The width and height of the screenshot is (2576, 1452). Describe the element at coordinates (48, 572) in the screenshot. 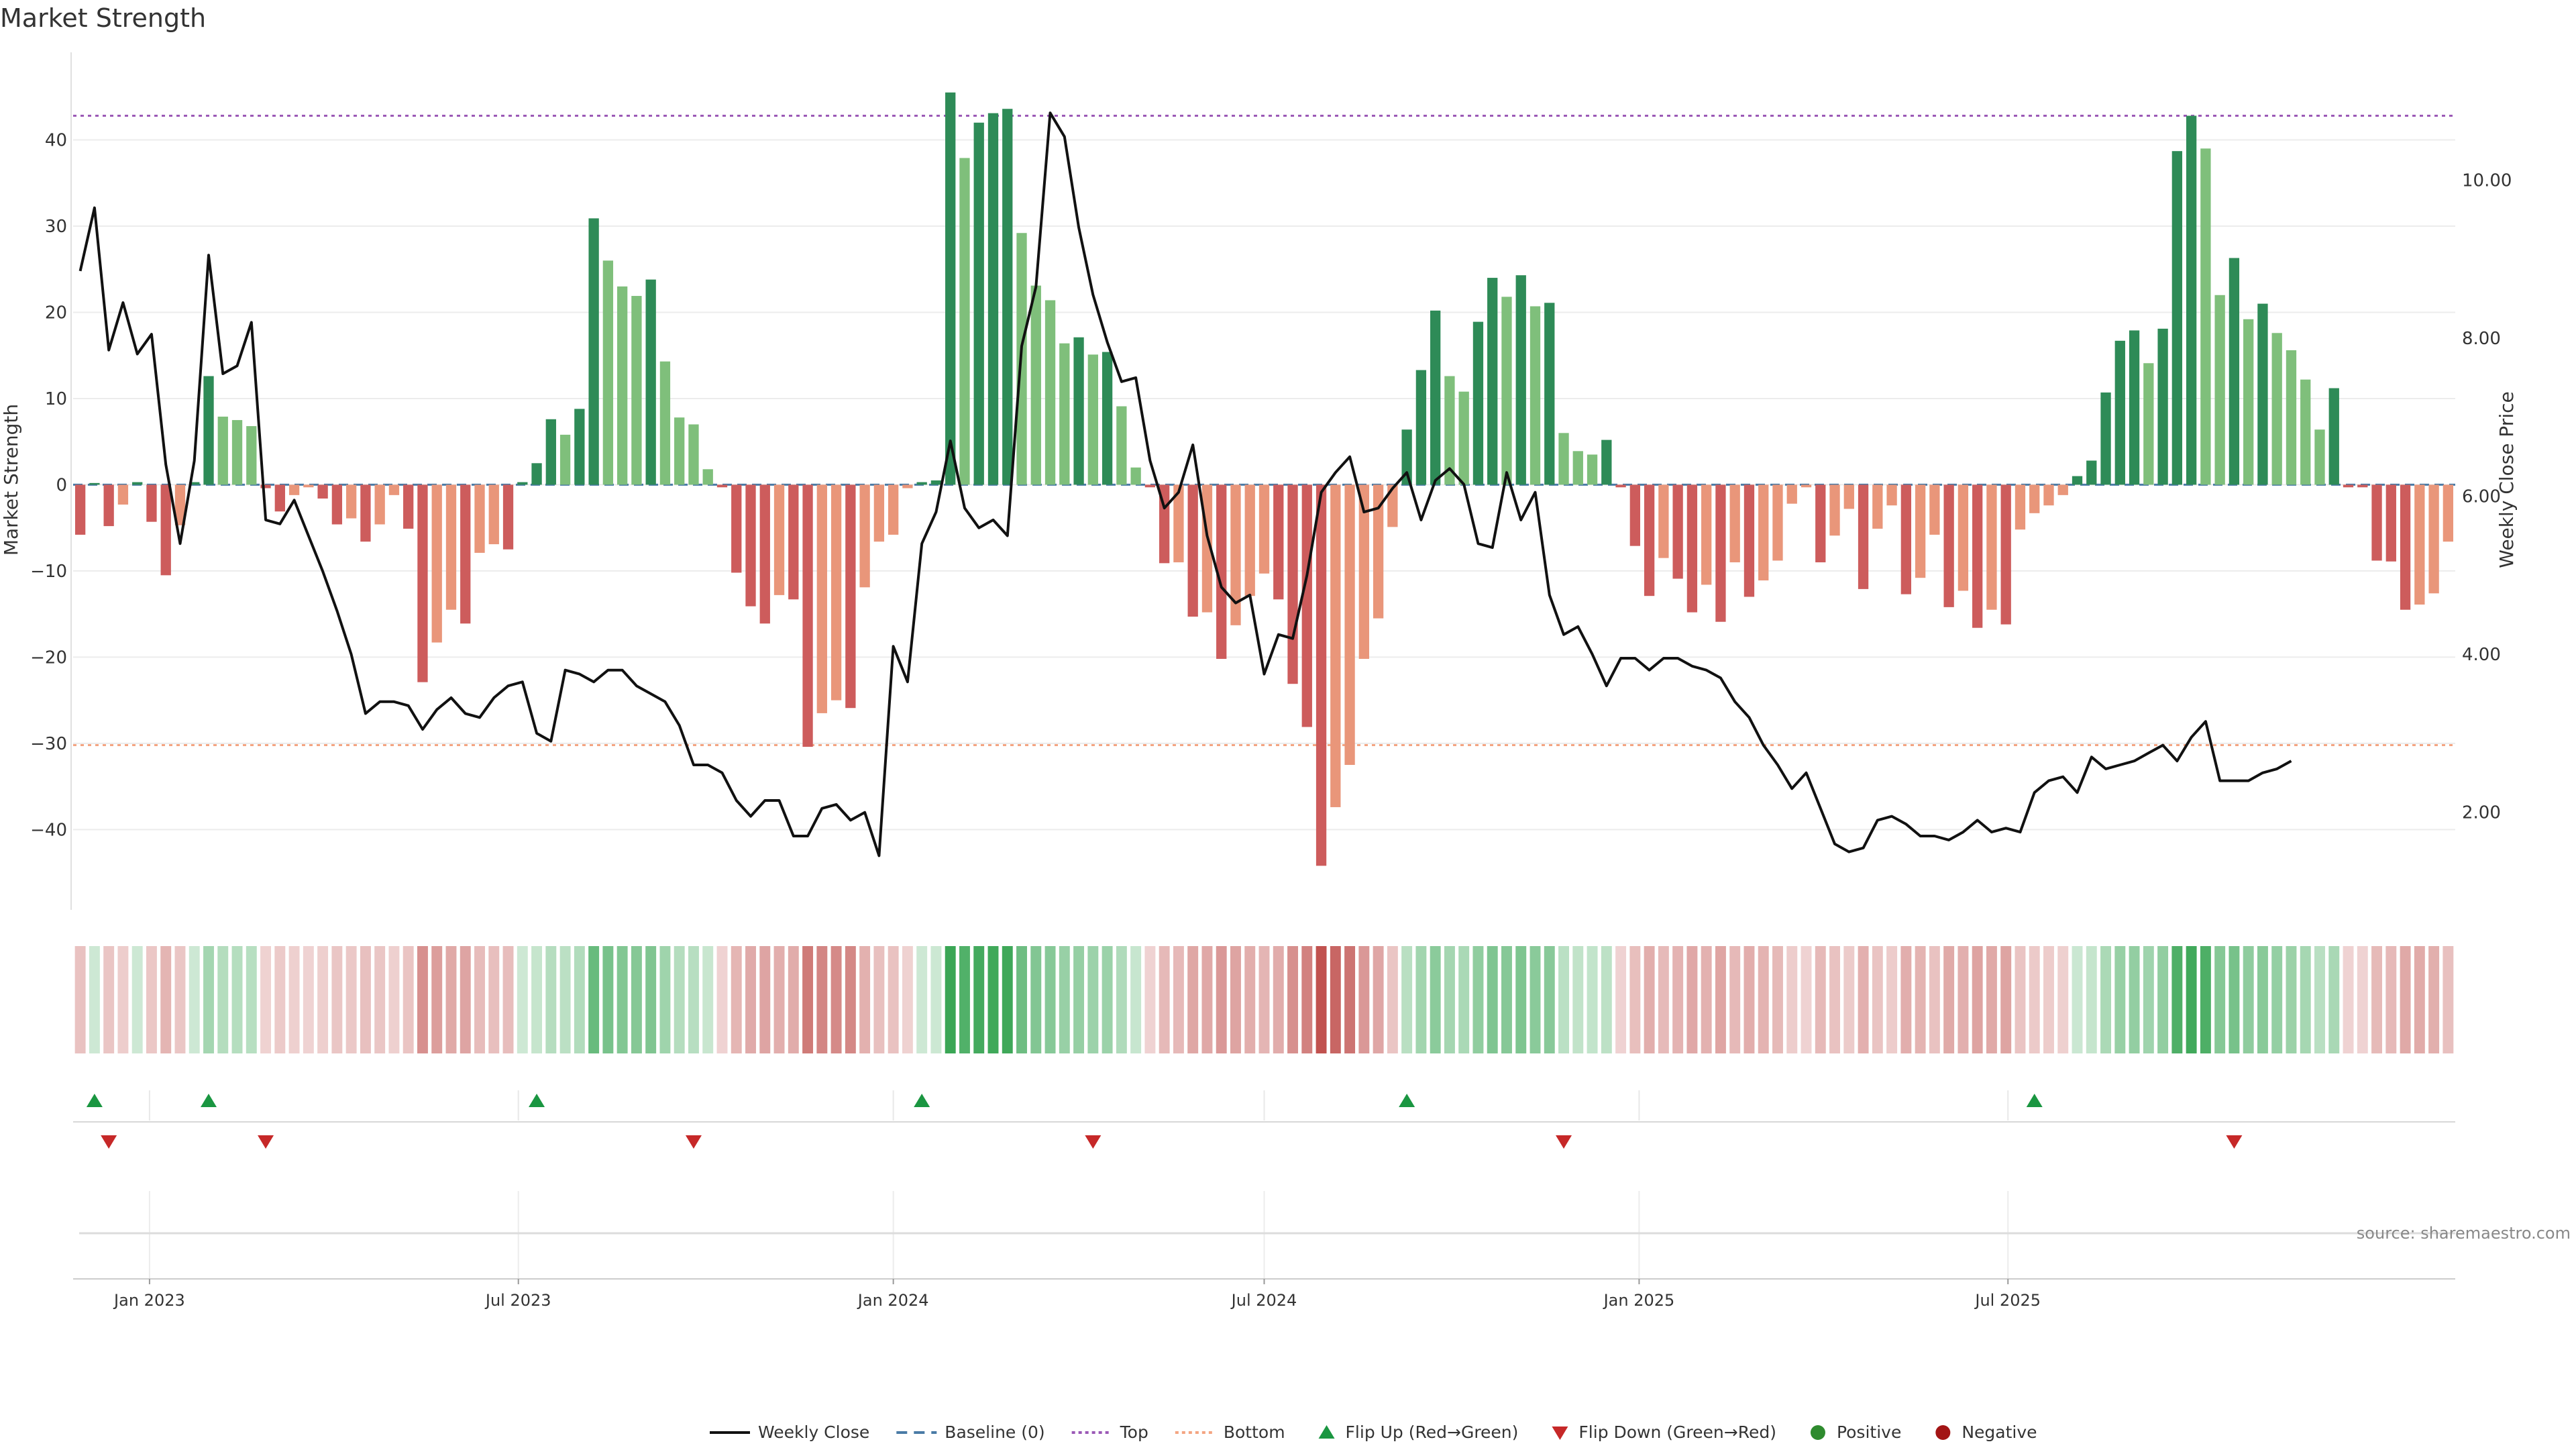

I see `y-left-tick-label: −10` at that location.